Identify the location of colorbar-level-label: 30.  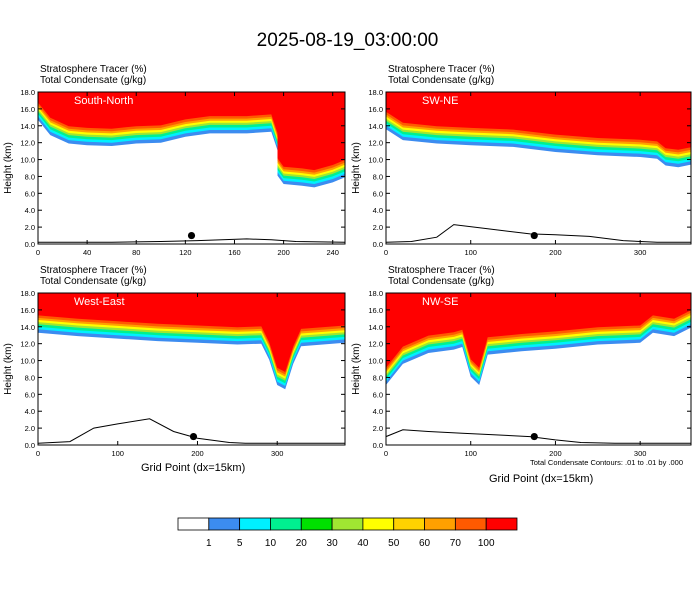
(333, 543).